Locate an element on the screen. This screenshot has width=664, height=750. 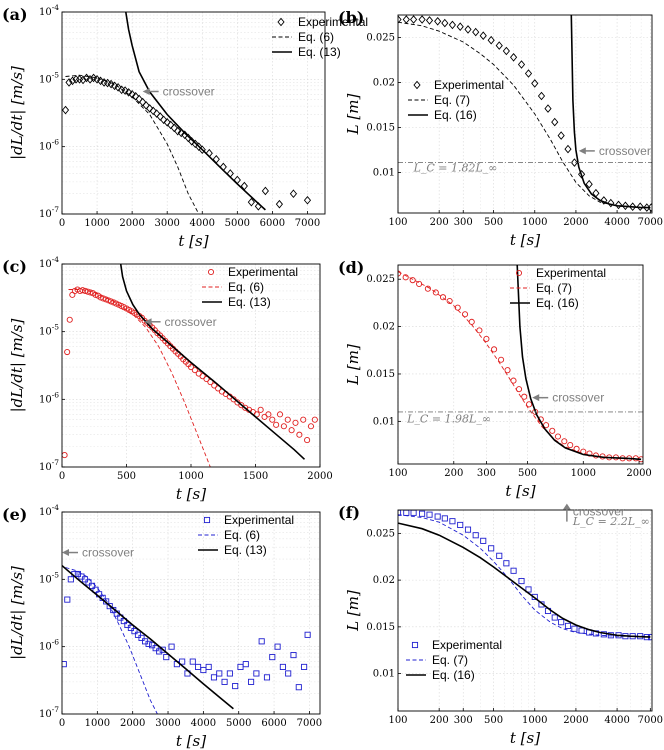
y-tick-label: 0.025 is located at coordinates (380, 279).